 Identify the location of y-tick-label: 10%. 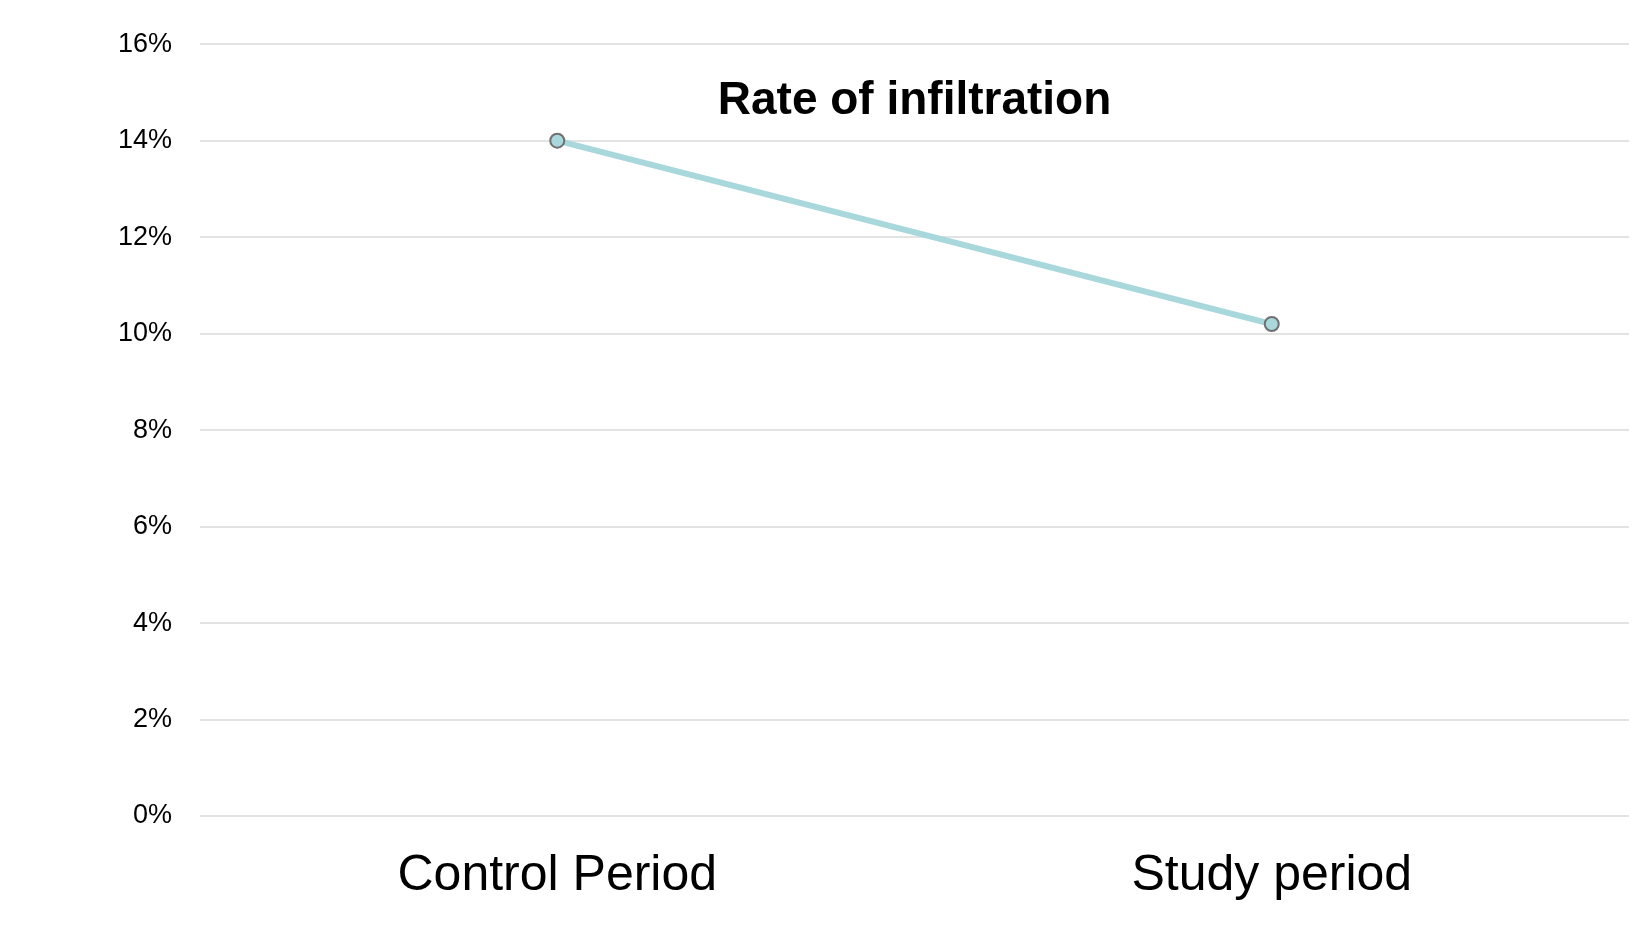
(145, 332).